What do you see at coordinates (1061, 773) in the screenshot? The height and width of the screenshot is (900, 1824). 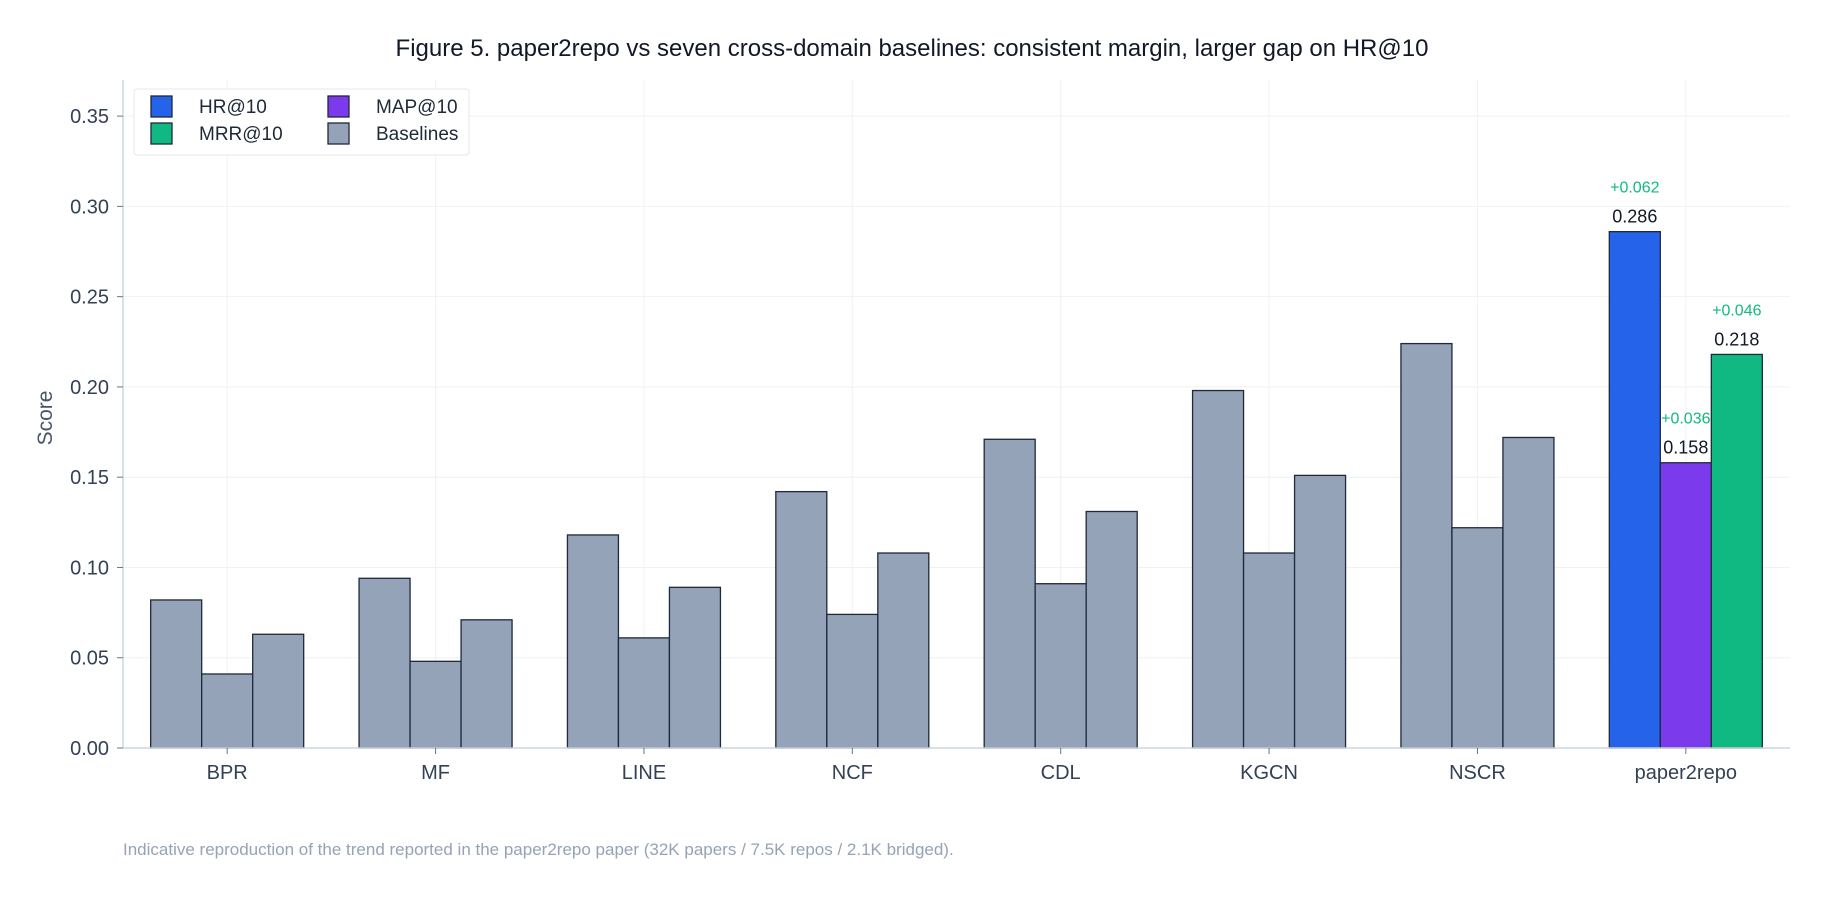 I see `x-tick-label: CDL` at bounding box center [1061, 773].